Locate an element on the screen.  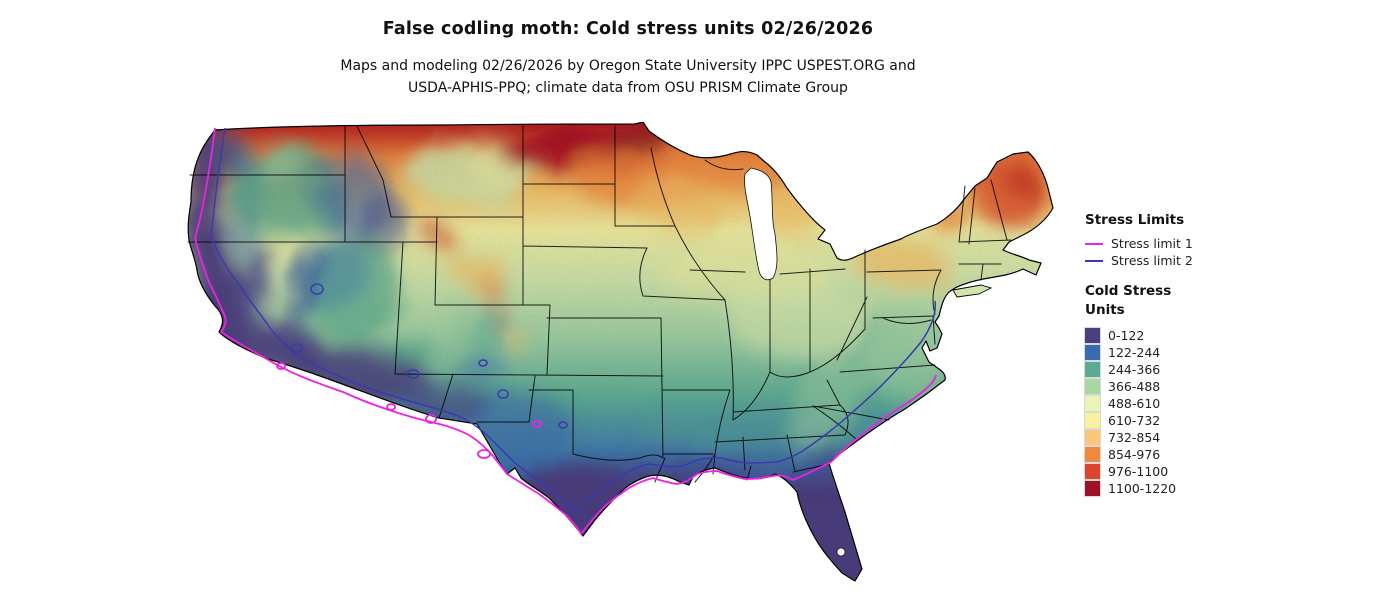
stress-limits-title: Stress Limits is located at coordinates (1135, 220).